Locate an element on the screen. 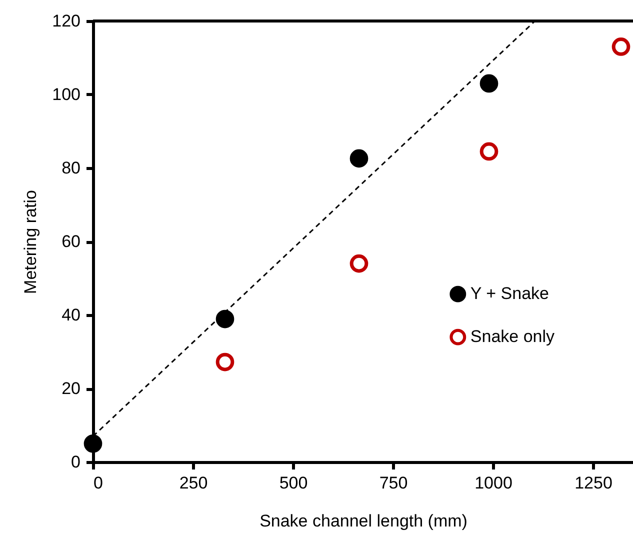  y-tick-label: 40 is located at coordinates (71, 315).